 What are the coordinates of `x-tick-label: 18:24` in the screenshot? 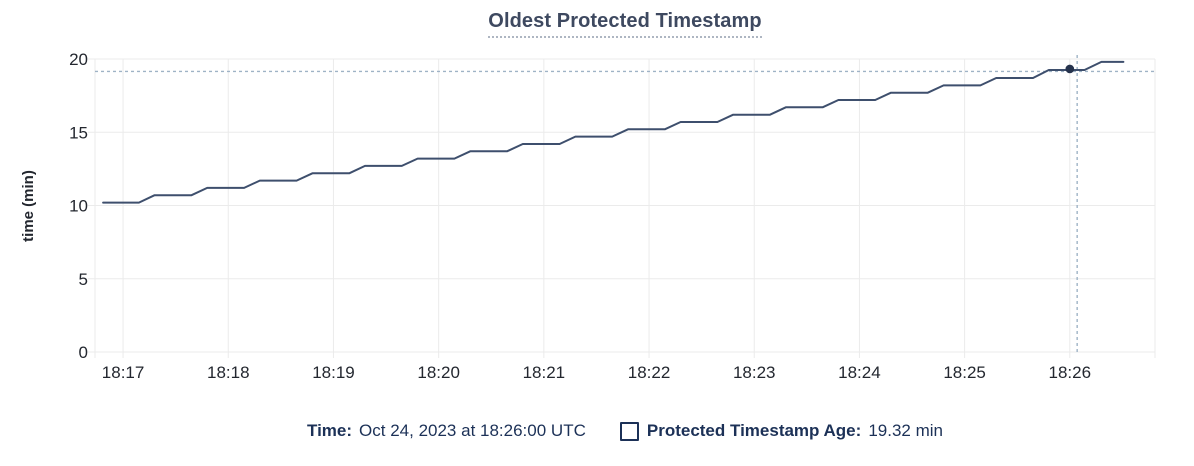 It's located at (859, 372).